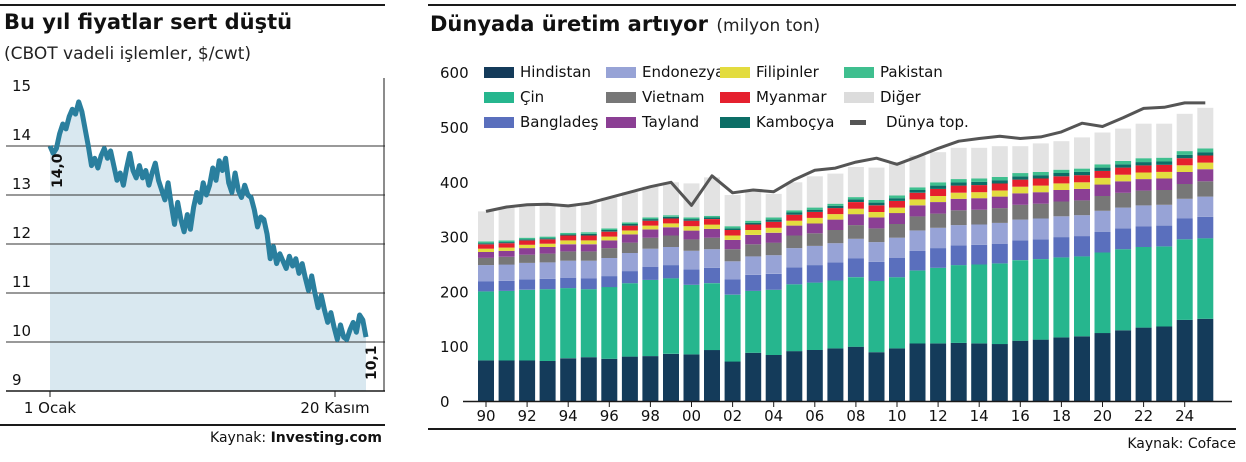  Describe the element at coordinates (21, 233) in the screenshot. I see `ytick-label-12: 12` at that location.